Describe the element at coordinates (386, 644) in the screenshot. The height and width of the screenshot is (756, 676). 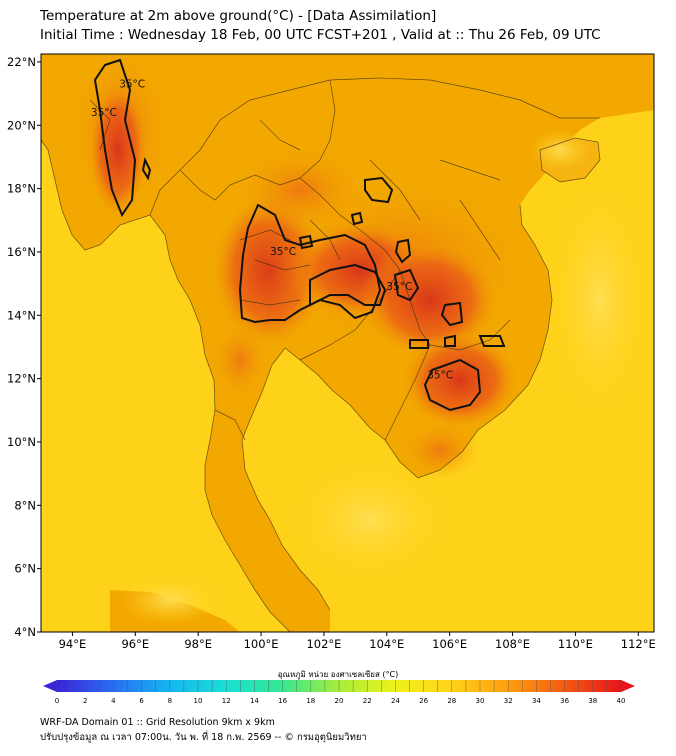
I see `lon-tick-label: 104°E` at that location.